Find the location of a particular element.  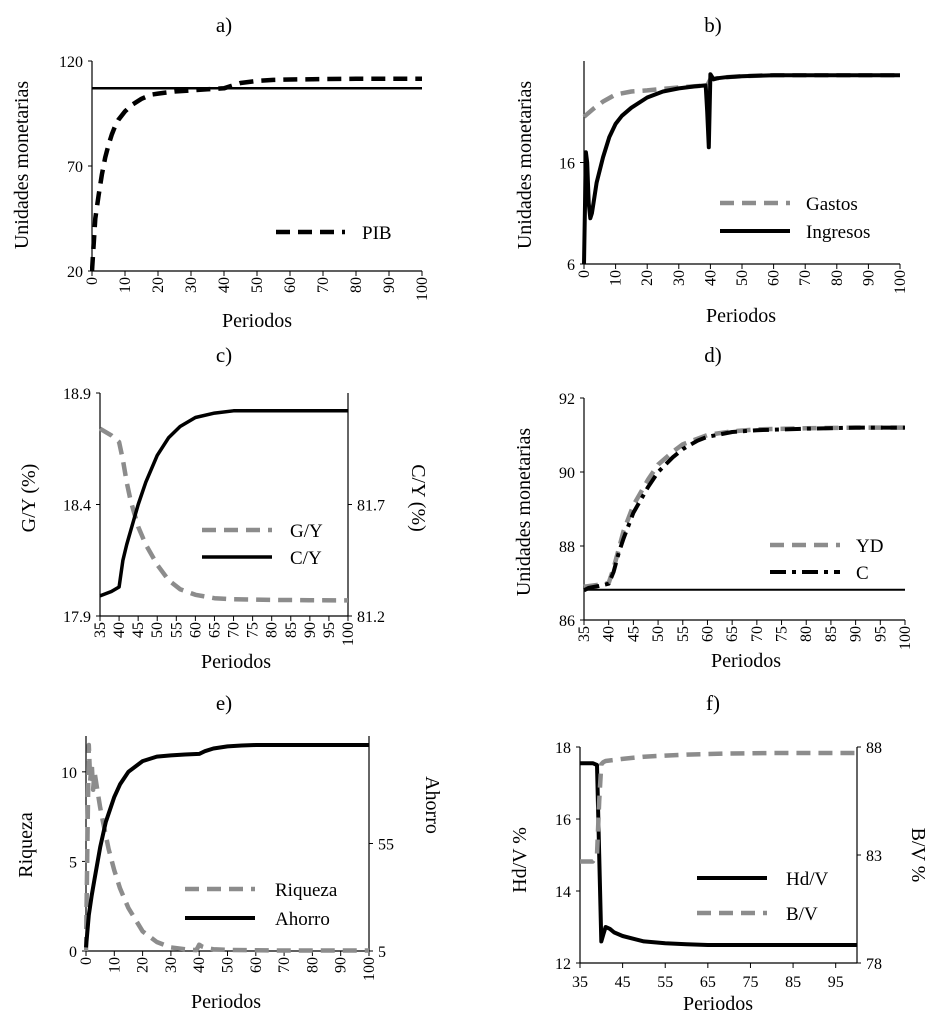

y-tick-label: 12 is located at coordinates (563, 964).